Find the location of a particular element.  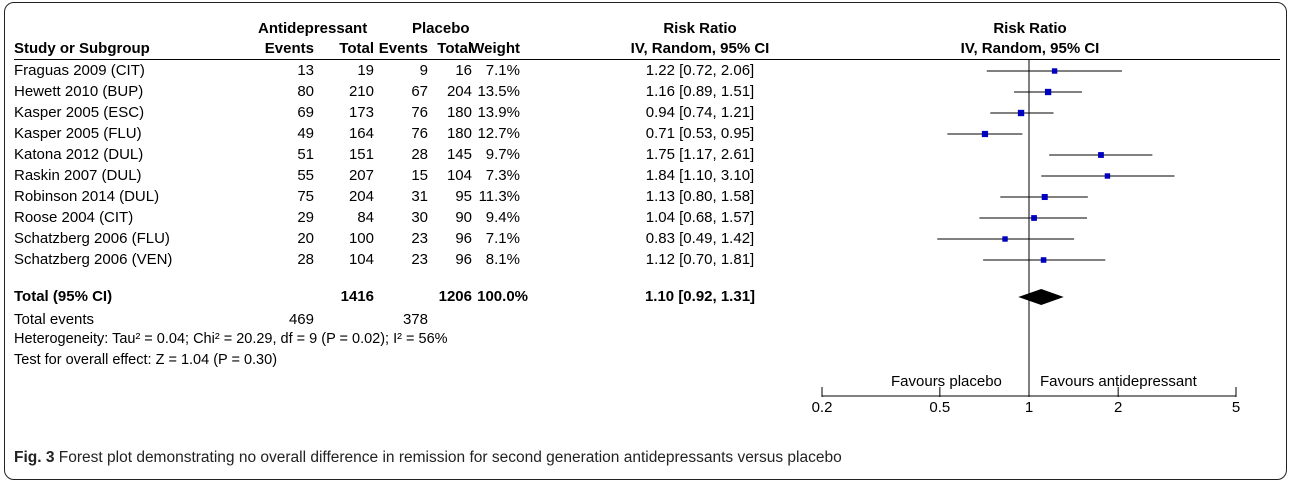

ctl-total: 204 is located at coordinates (459, 91).